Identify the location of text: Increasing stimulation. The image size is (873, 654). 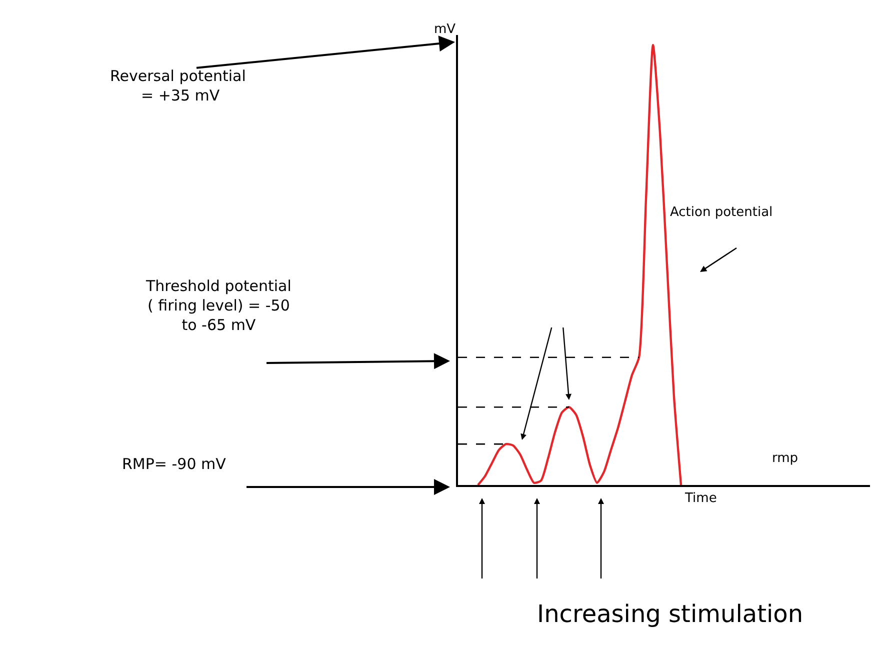
(670, 614).